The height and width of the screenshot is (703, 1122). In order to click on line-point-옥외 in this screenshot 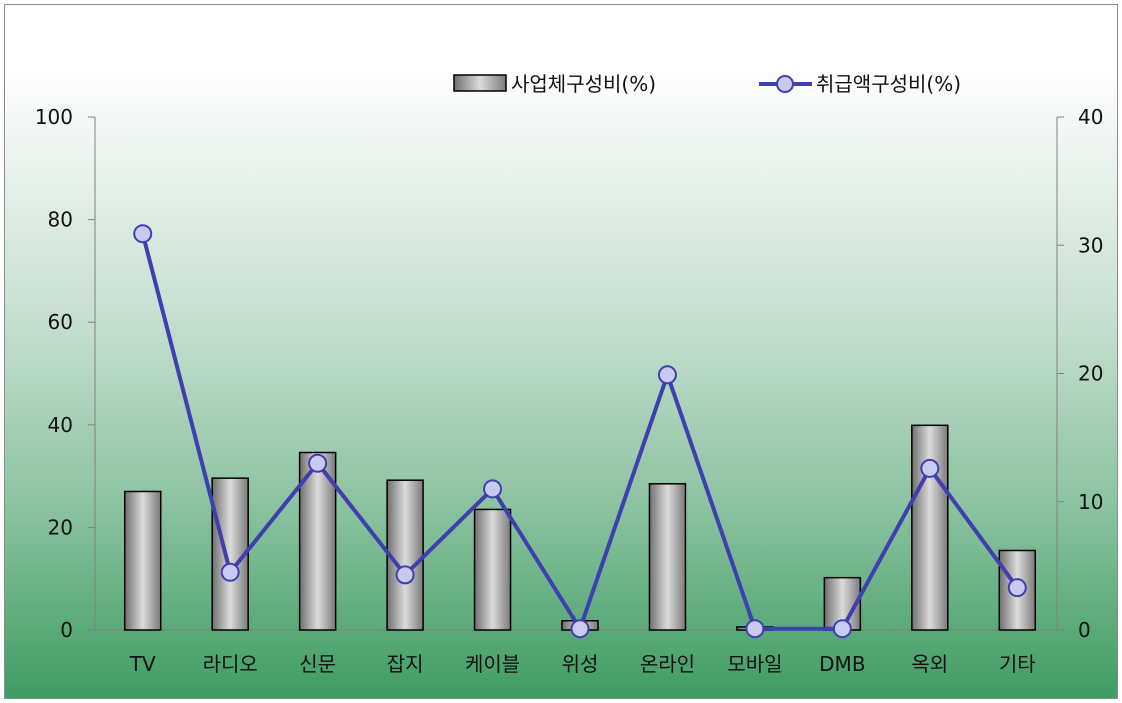, I will do `click(930, 468)`.